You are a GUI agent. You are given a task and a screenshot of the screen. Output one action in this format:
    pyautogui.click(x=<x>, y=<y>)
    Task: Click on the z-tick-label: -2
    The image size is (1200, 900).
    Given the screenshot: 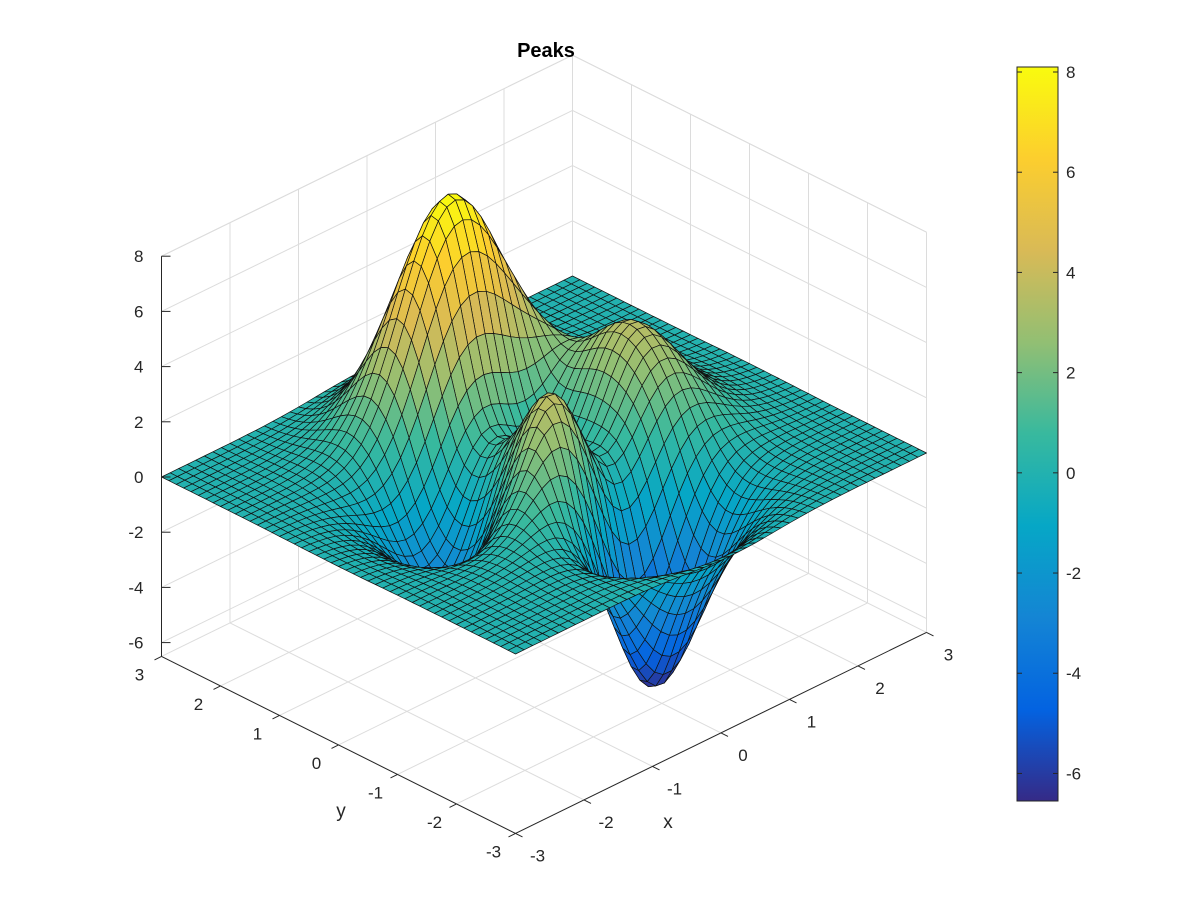 What is the action you would take?
    pyautogui.click(x=135, y=532)
    